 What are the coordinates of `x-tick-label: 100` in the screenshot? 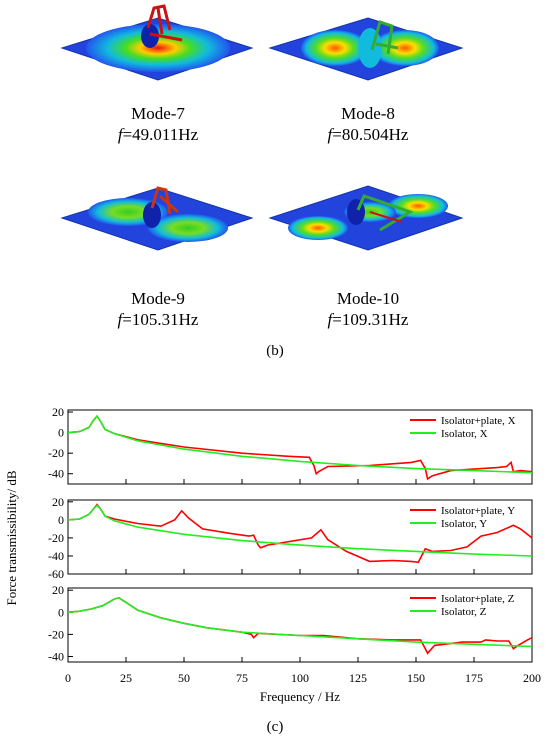 It's located at (300, 678).